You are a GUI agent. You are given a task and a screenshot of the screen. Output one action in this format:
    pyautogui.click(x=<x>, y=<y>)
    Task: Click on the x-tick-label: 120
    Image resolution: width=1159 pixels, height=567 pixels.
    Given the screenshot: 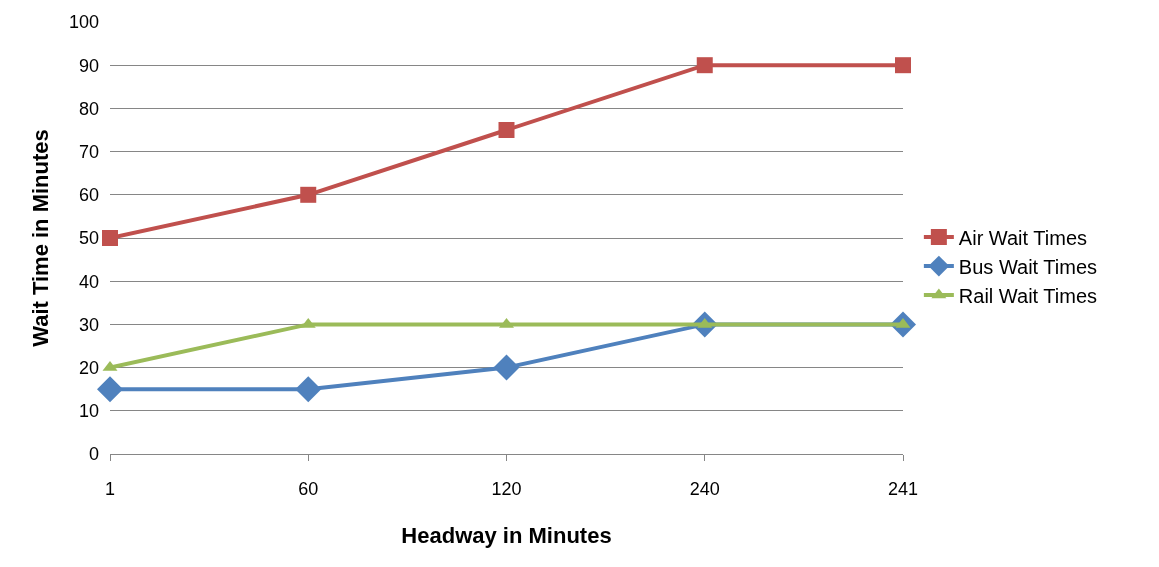 What is the action you would take?
    pyautogui.click(x=506, y=488)
    